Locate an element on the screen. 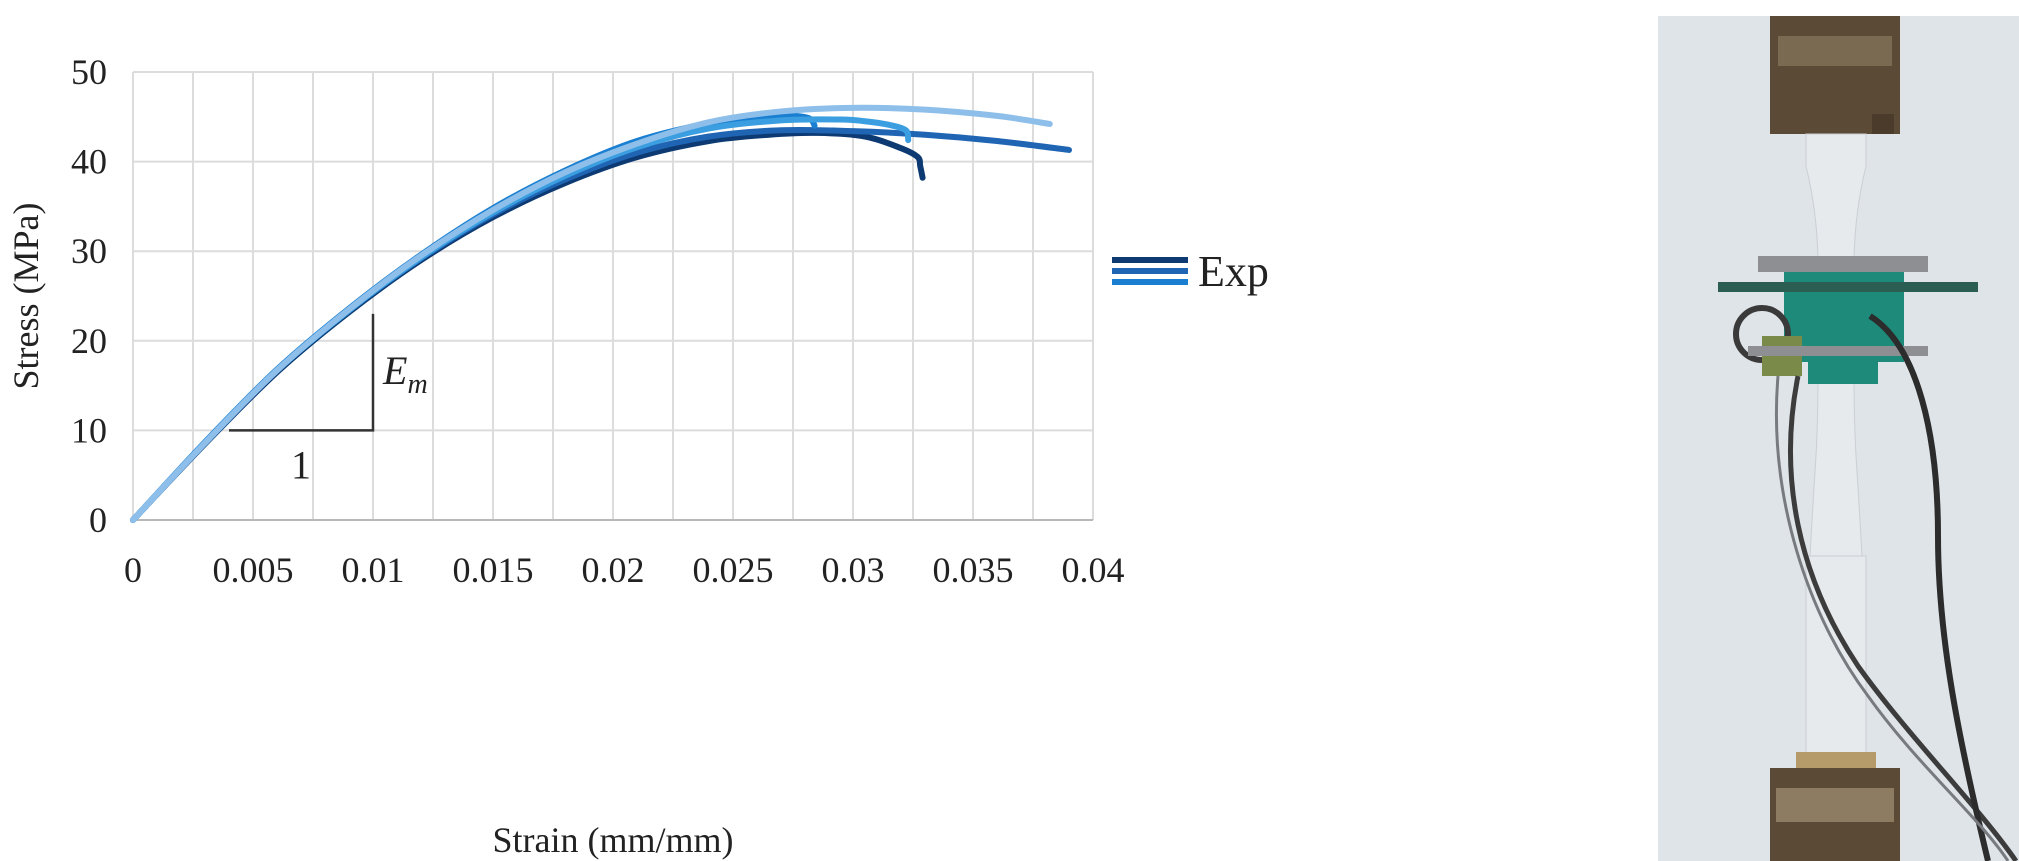  extensometer-frame-icon is located at coordinates (1843, 264).